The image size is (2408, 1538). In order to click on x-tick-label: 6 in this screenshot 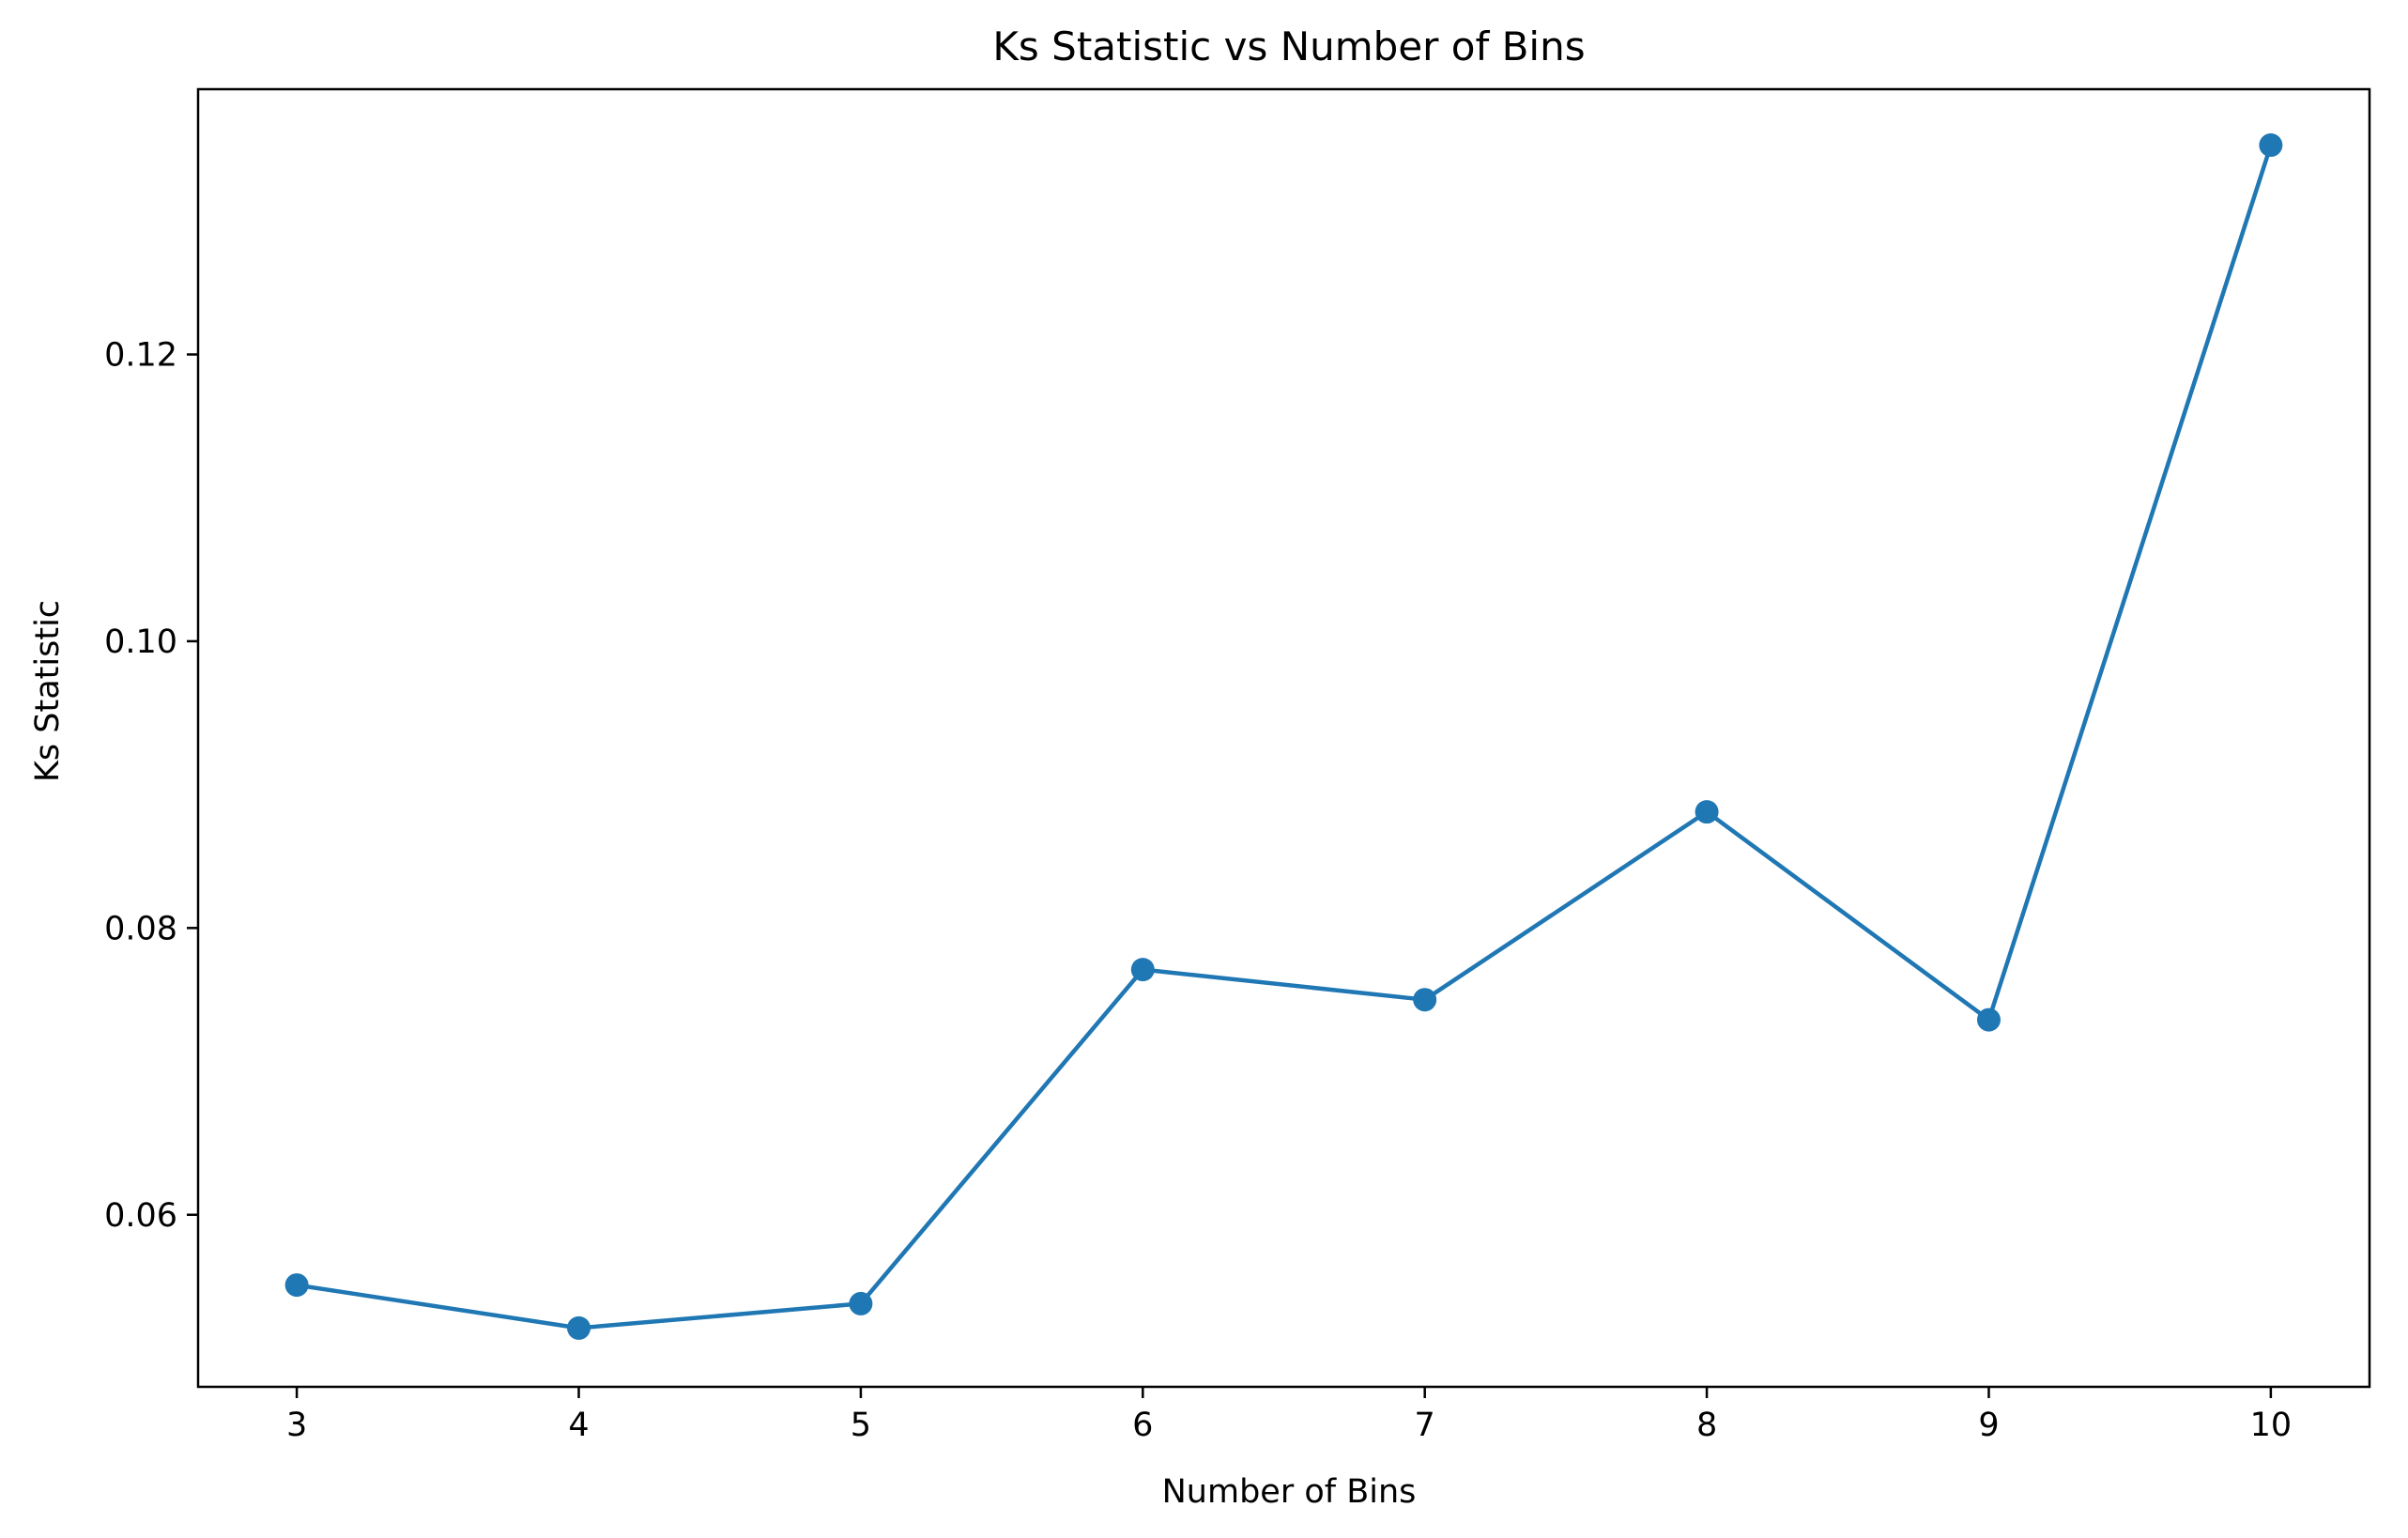, I will do `click(1142, 1425)`.